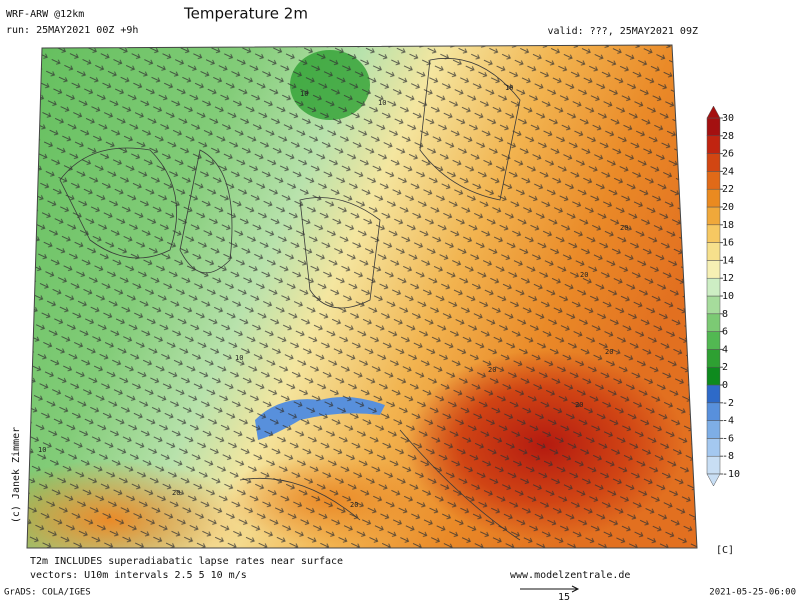 The image size is (800, 600). What do you see at coordinates (728, 438) in the screenshot?
I see `colorbar-label: -6` at bounding box center [728, 438].